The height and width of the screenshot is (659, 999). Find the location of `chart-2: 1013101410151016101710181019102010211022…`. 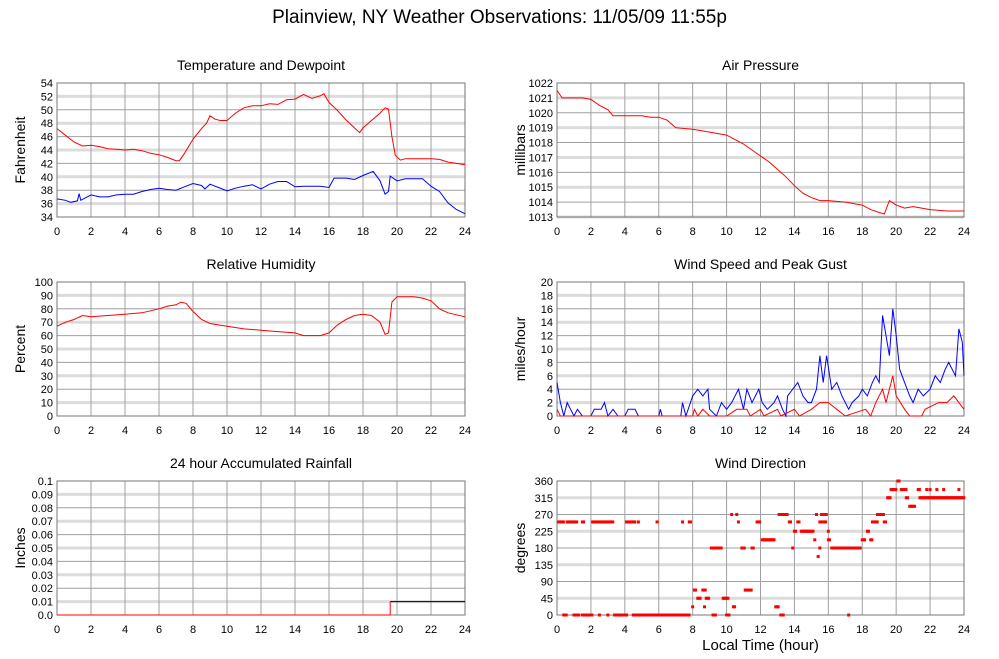

chart-2: 1013101410151016101710181019102010211022… is located at coordinates (741, 147).